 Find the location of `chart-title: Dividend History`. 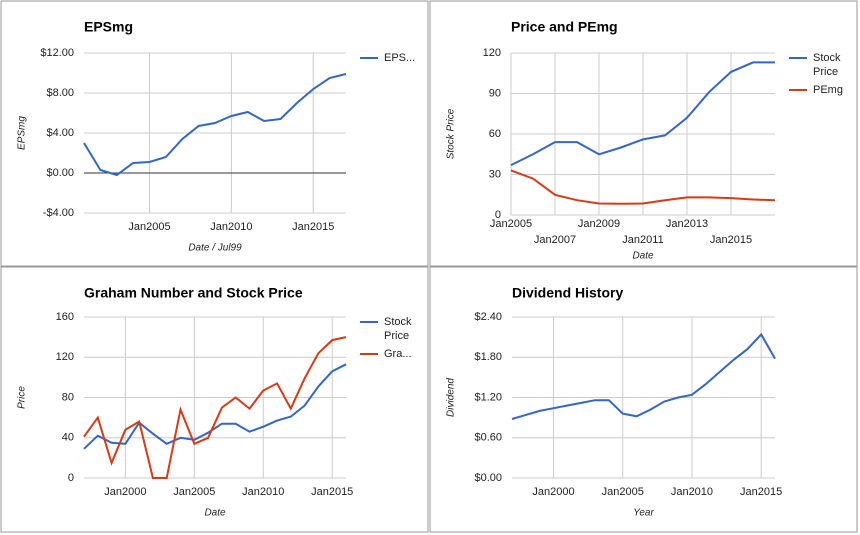

chart-title: Dividend History is located at coordinates (567, 293).